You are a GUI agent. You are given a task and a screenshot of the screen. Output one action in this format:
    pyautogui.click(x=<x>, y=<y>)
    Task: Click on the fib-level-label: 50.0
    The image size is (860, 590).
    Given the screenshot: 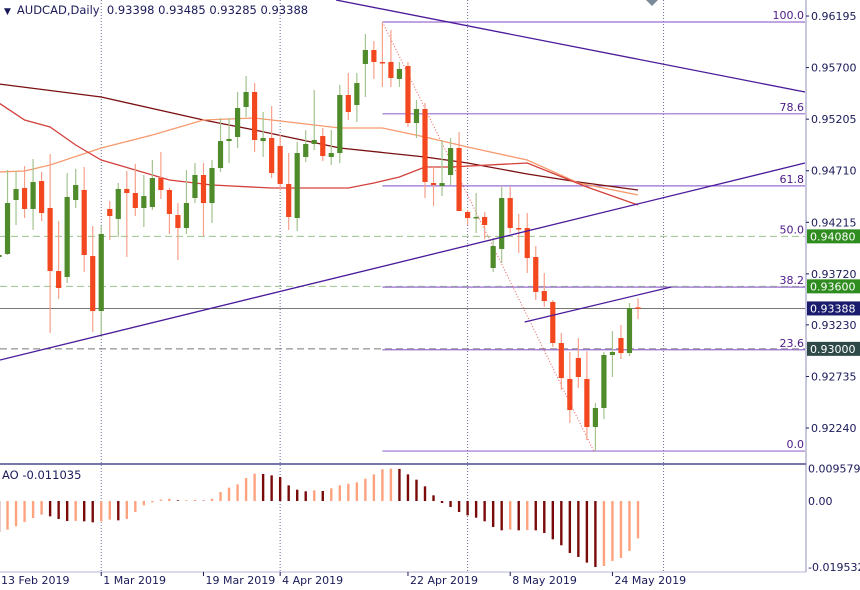 What is the action you would take?
    pyautogui.click(x=792, y=230)
    